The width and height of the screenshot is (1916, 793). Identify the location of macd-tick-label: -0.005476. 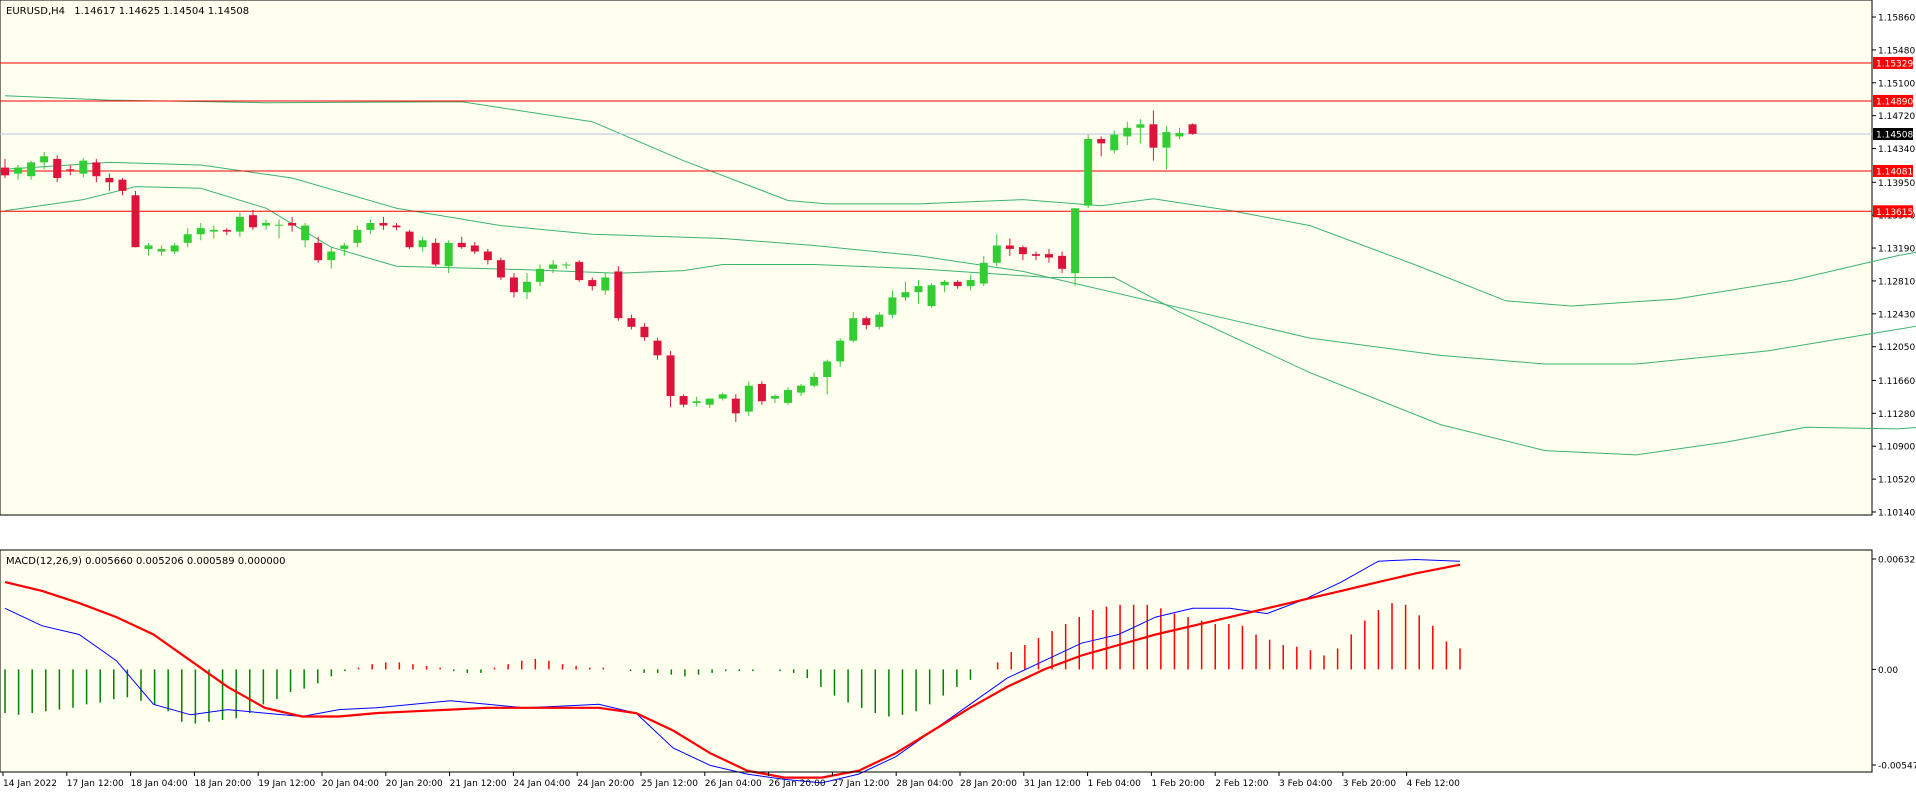
(1897, 767).